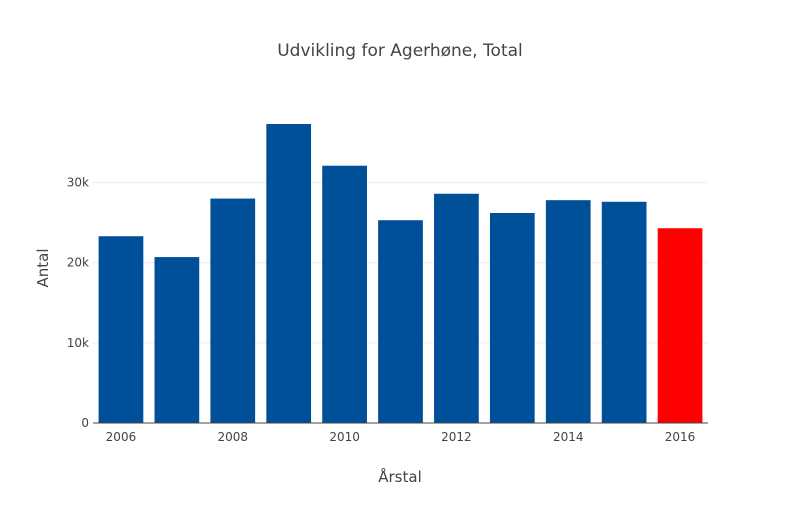 Image resolution: width=800 pixels, height=514 pixels. Describe the element at coordinates (78, 343) in the screenshot. I see `y-tick-label: 10k` at that location.